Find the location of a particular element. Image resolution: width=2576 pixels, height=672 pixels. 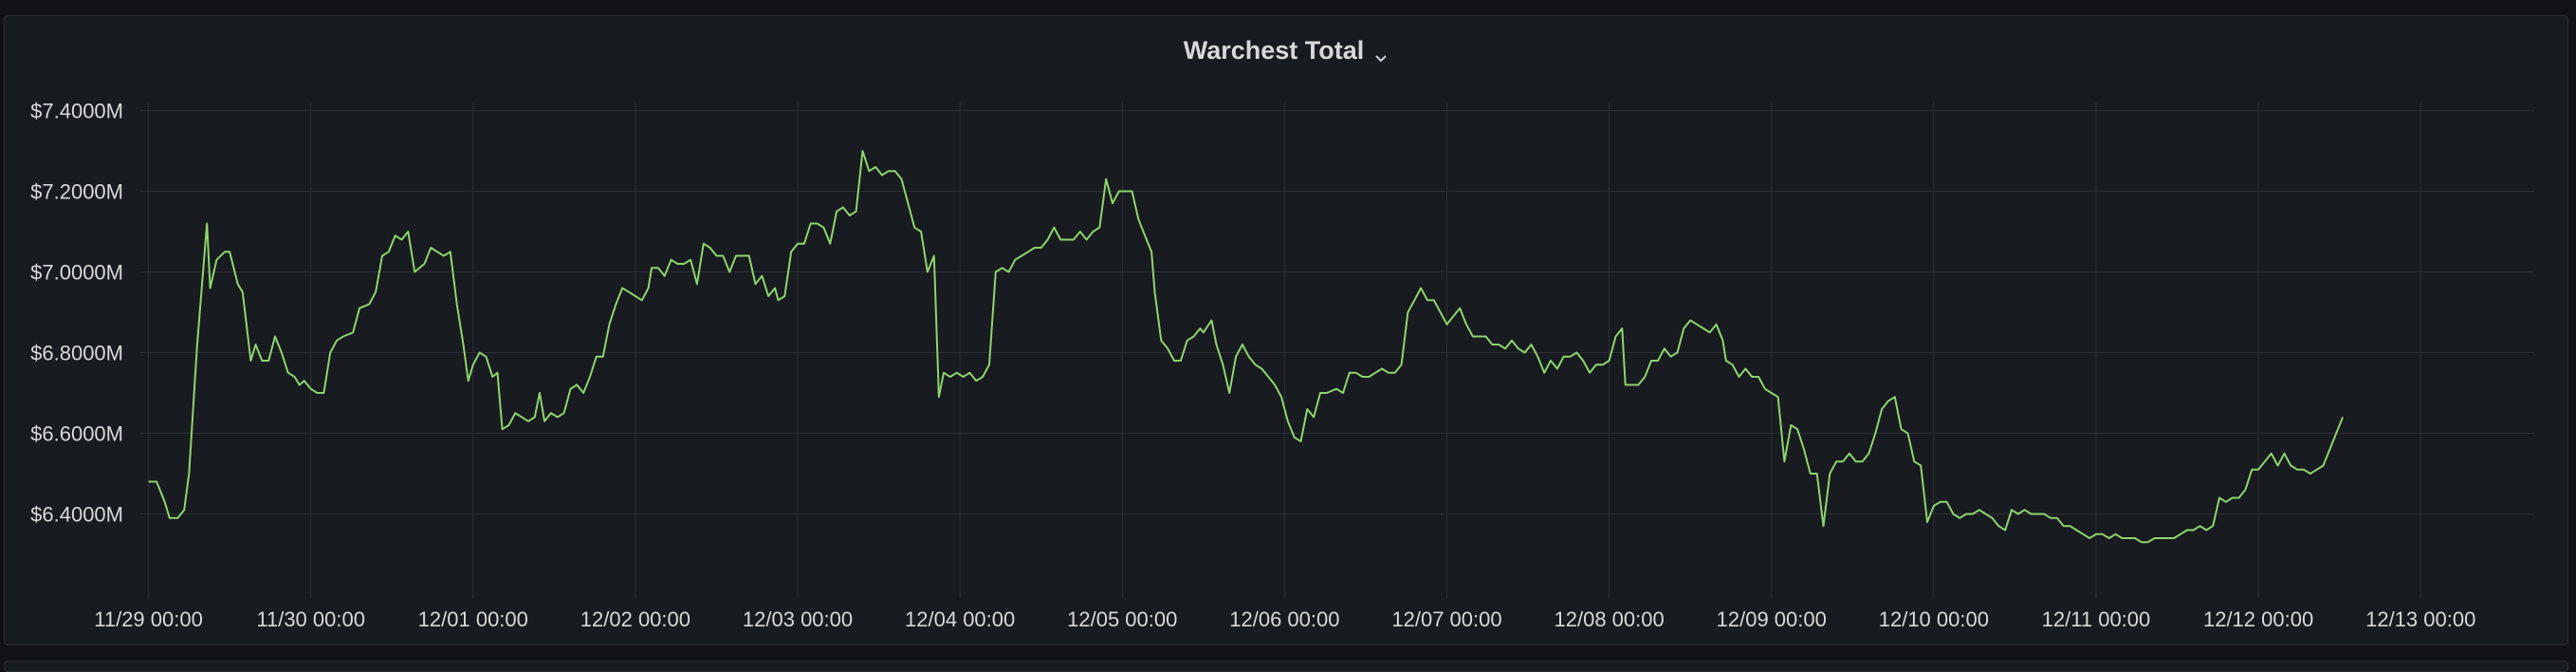

x-tick-label: 12/02 00:00 is located at coordinates (635, 619).